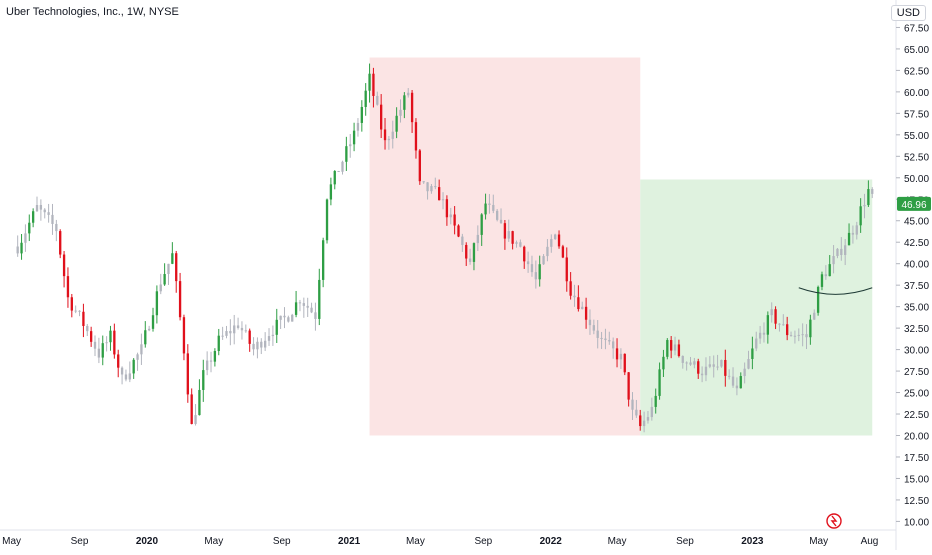 The image size is (932, 555). Describe the element at coordinates (916, 179) in the screenshot. I see `price-tick-label: 50.00` at that location.